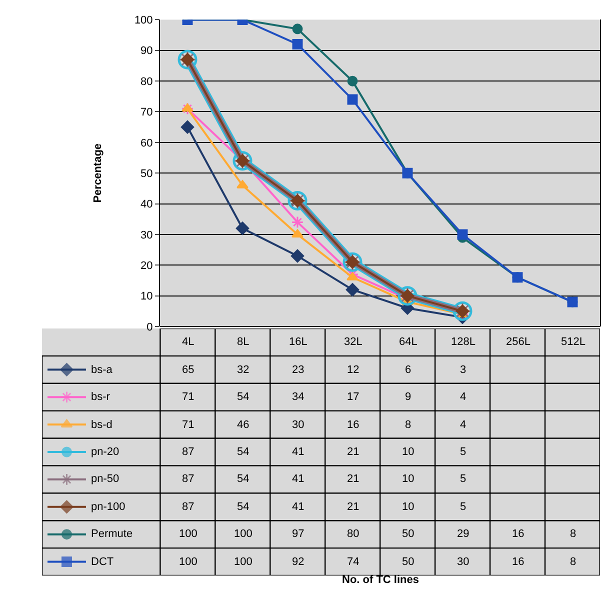 Image resolution: width=605 pixels, height=607 pixels. I want to click on y-tick-label: 30, so click(146, 235).